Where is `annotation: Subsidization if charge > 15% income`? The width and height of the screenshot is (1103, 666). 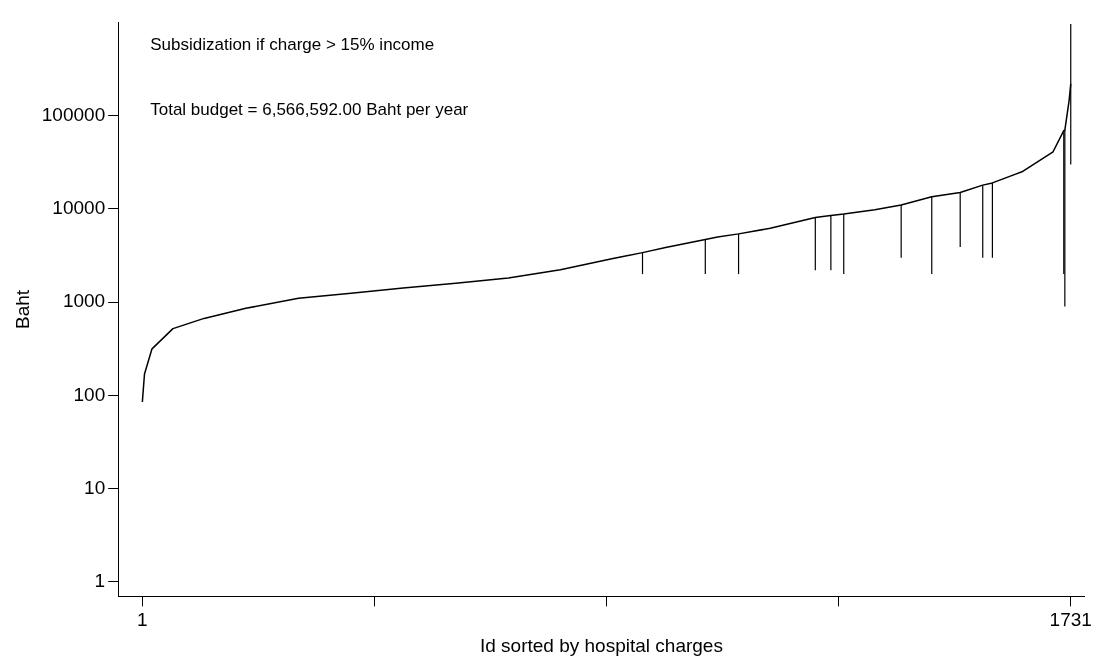
annotation: Subsidization if charge > 15% income is located at coordinates (292, 45).